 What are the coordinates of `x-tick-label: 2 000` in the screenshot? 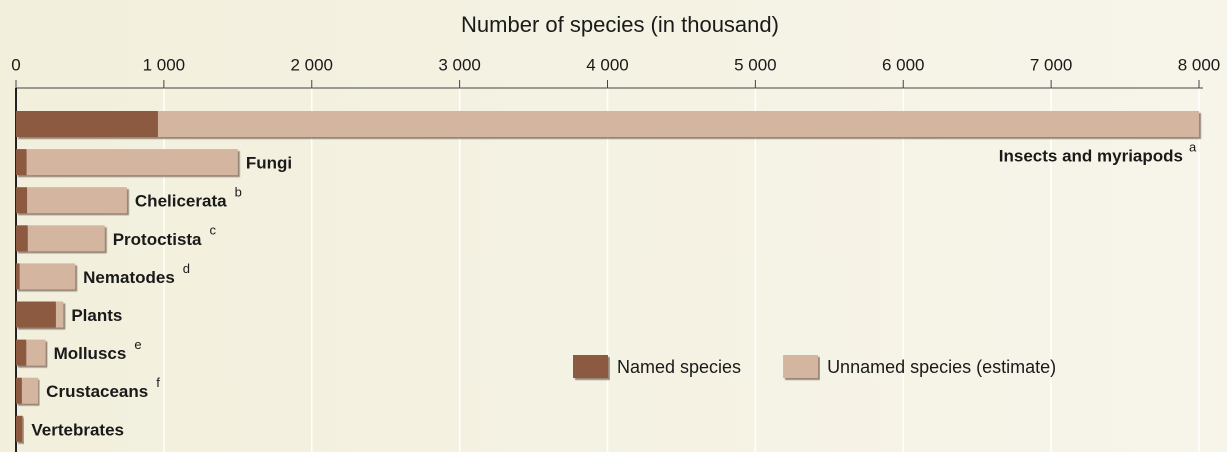 It's located at (311, 64).